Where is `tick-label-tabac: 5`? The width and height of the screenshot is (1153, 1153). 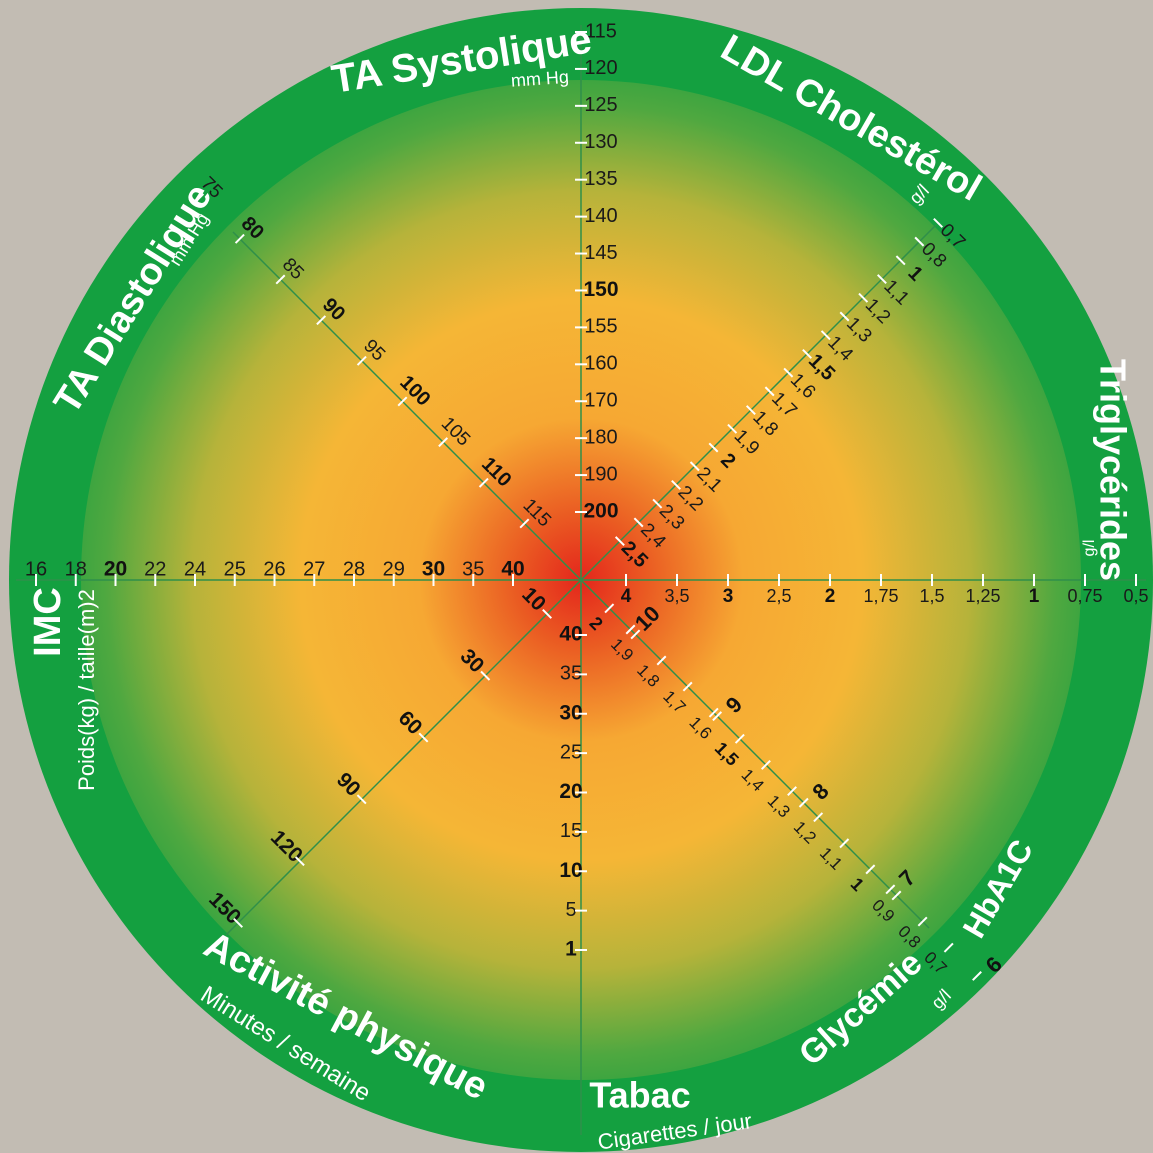 tick-label-tabac: 5 is located at coordinates (570, 910).